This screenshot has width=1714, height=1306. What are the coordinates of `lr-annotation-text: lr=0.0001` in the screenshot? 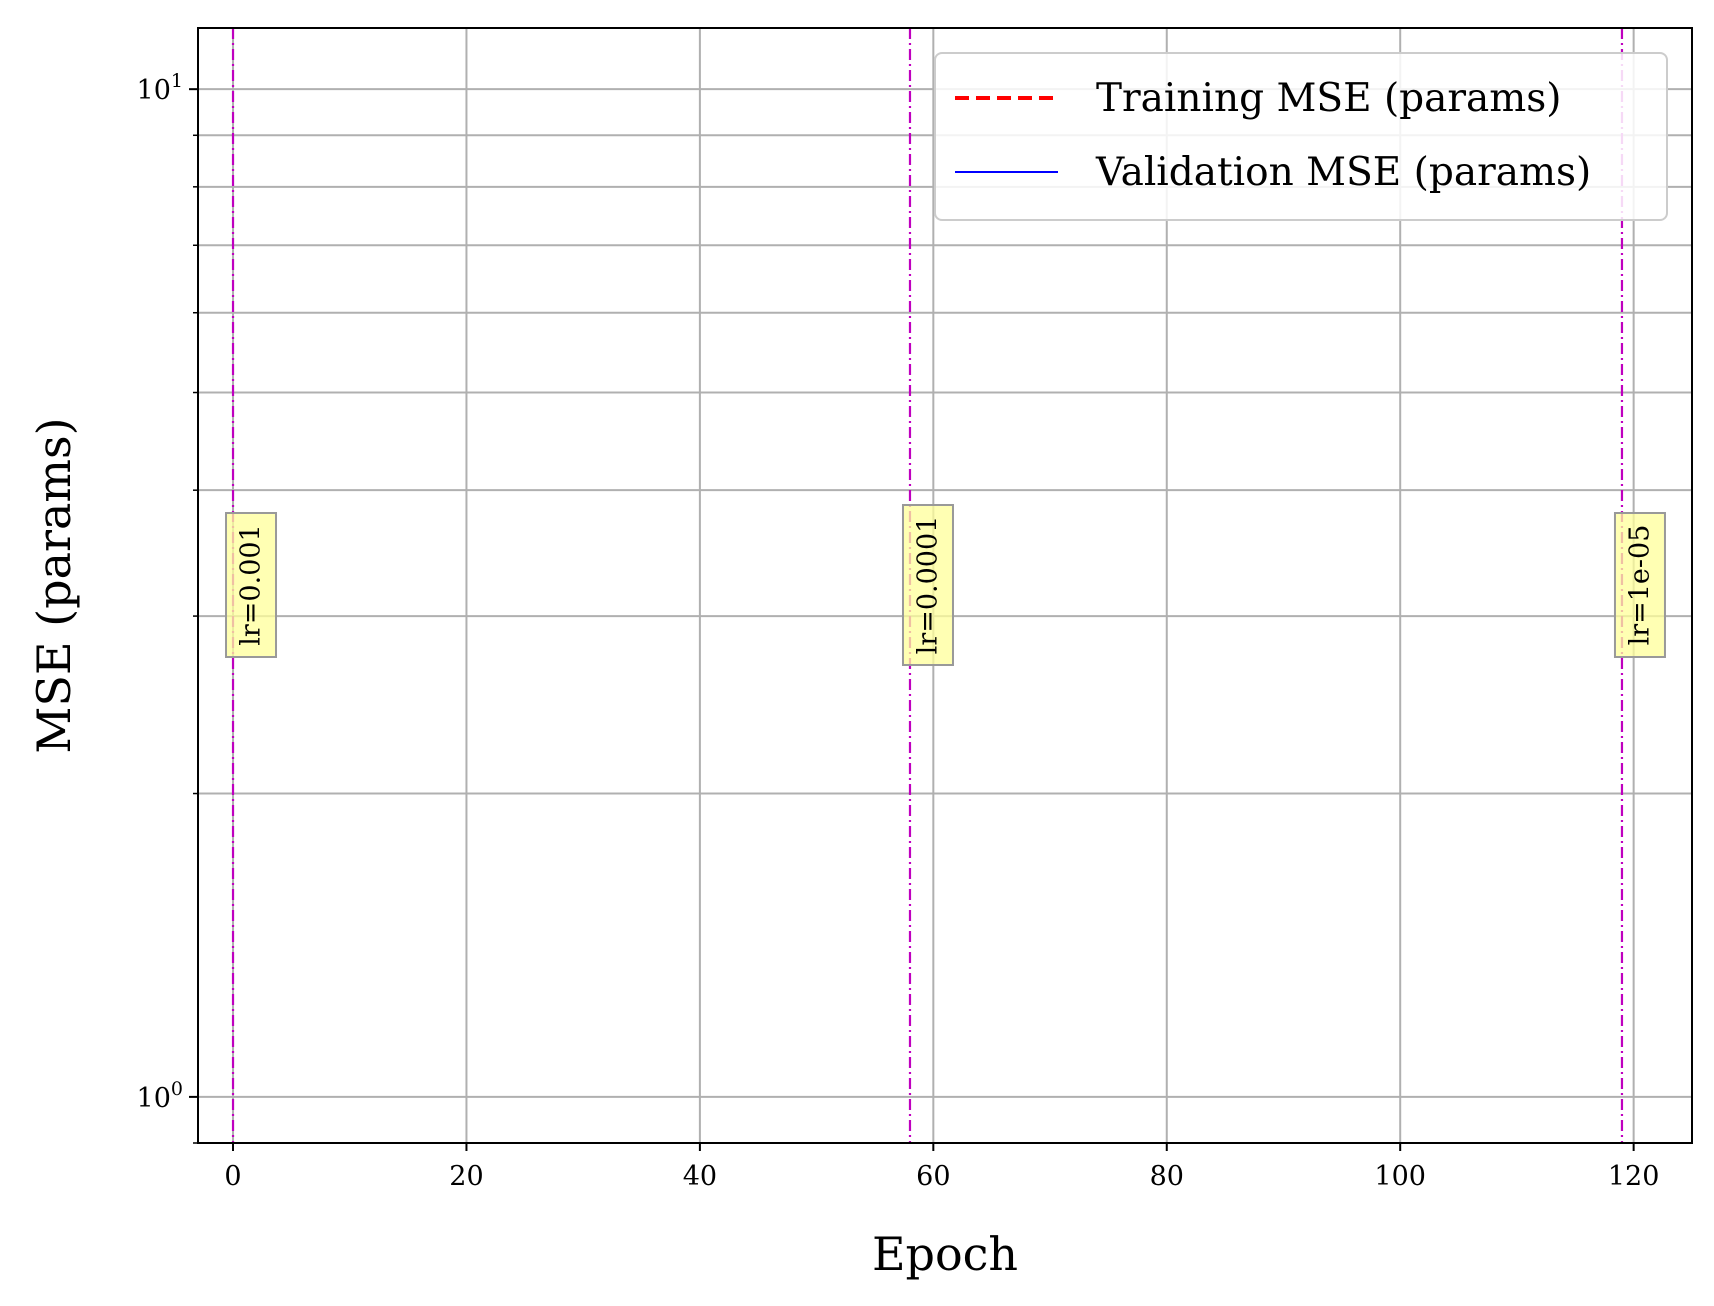 It's located at (927, 585).